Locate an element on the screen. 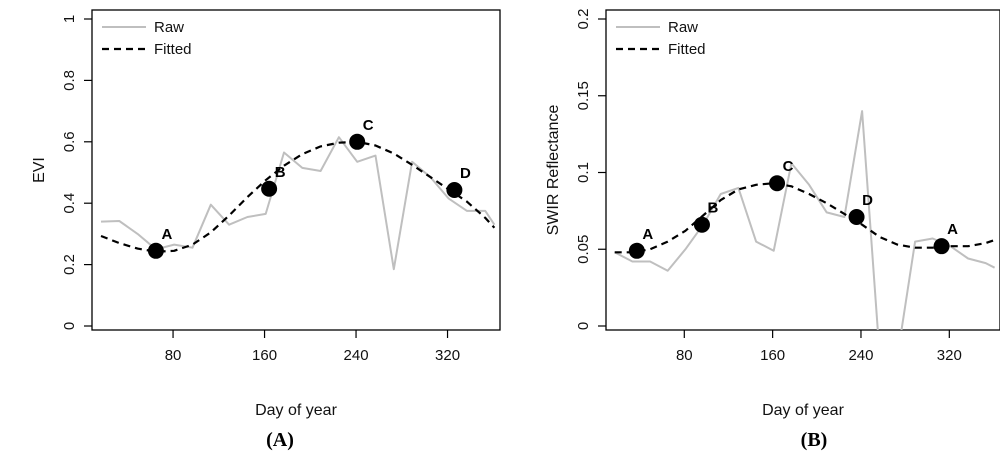 This screenshot has width=1000, height=456. panel-a-x-tick-label: 80 is located at coordinates (173, 355).